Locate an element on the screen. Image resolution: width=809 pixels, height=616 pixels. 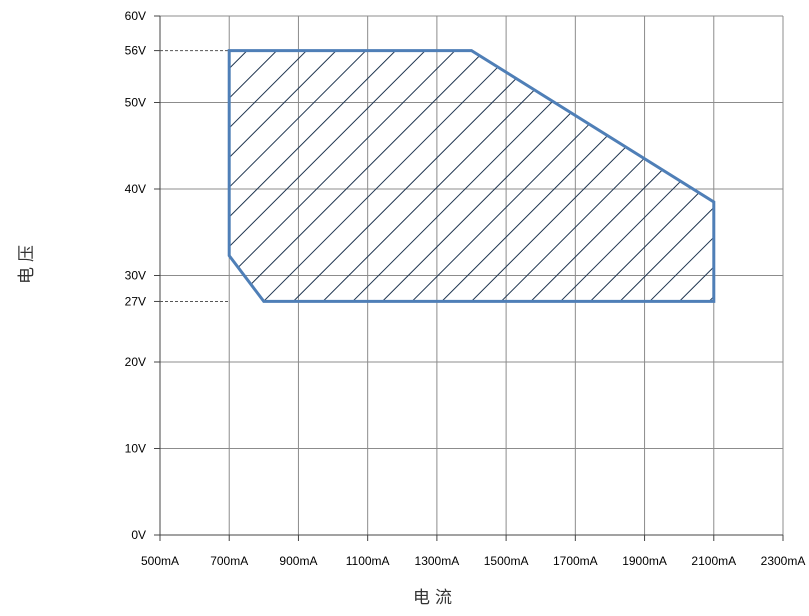
y-tick-label: 30V is located at coordinates (135, 276).